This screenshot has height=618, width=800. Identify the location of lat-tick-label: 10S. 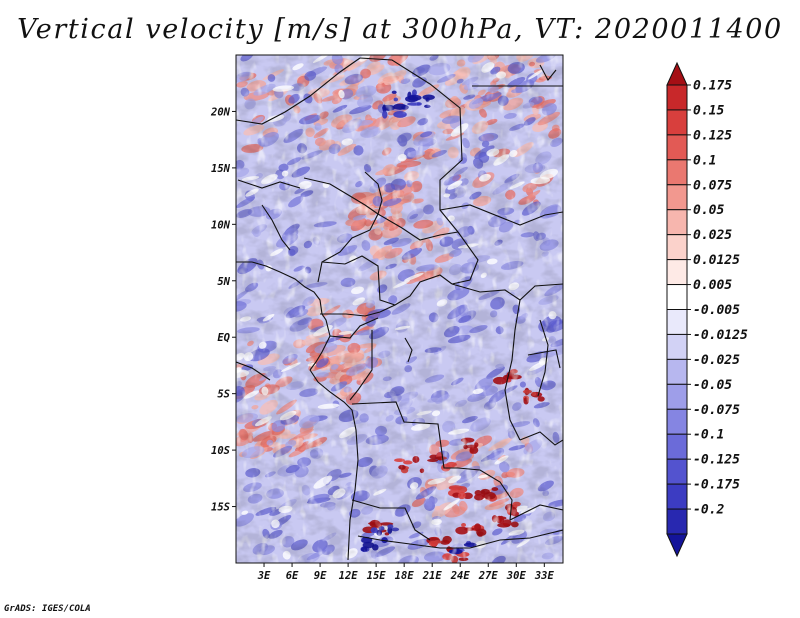
(220, 451).